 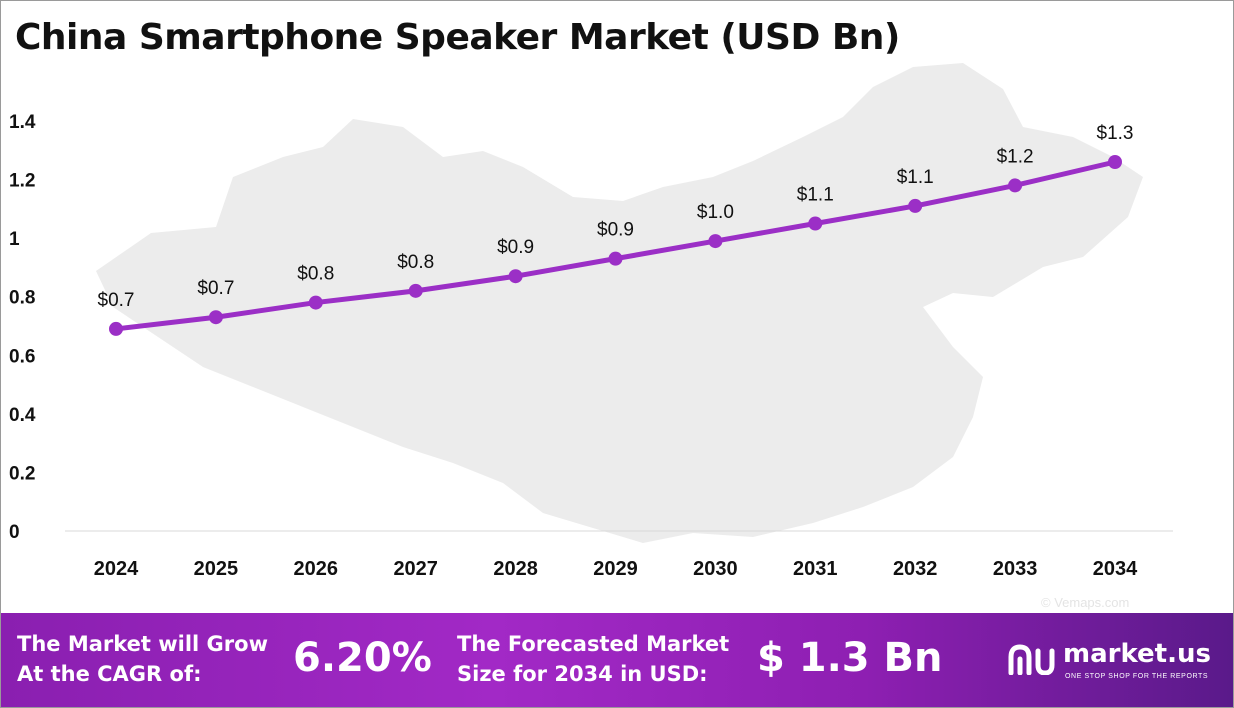 I want to click on x-tick-label: 2026, so click(x=316, y=569).